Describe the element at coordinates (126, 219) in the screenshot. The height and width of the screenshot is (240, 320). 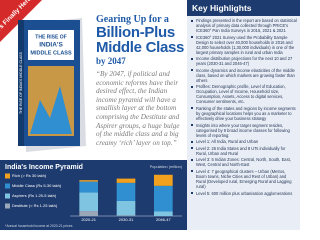
I see `x-tick-label: 2030-31` at that location.